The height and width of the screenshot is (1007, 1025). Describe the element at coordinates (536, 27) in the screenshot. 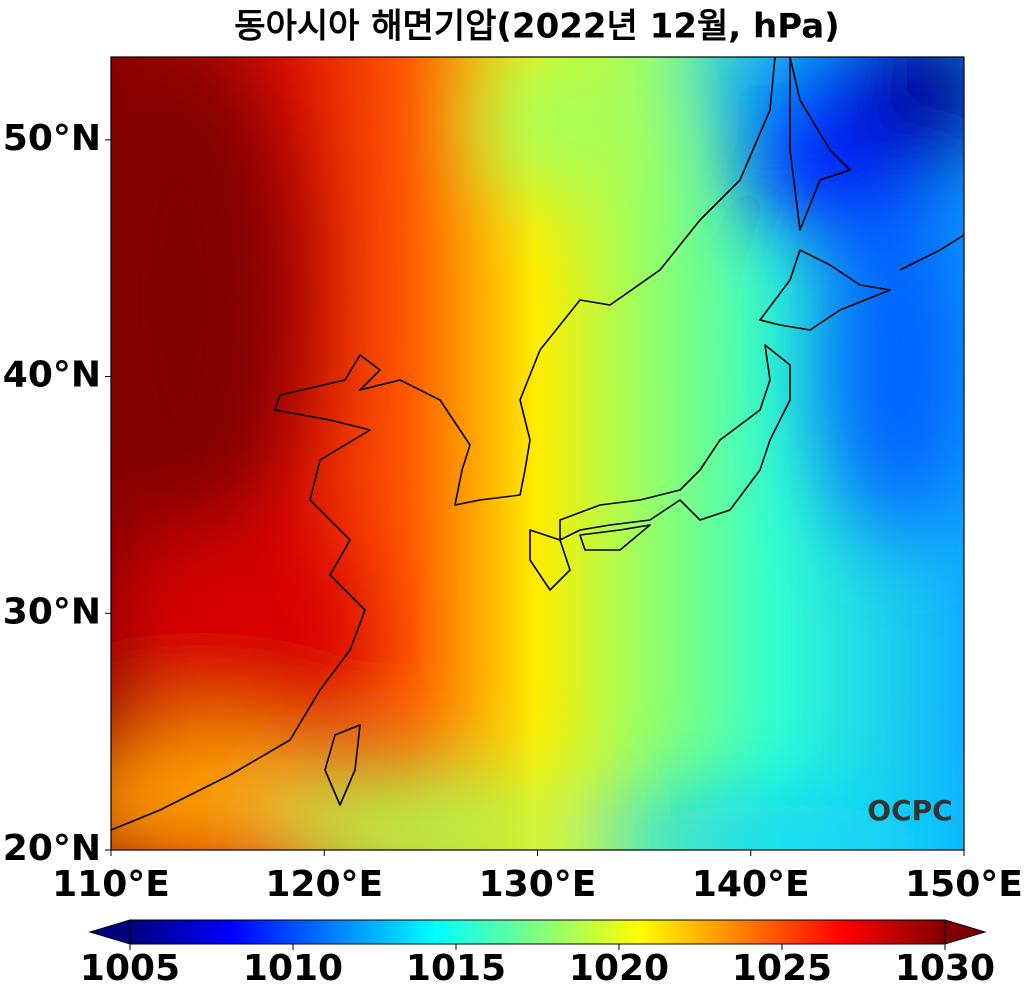

I see `title: 동아시아 해면기압(2022년 12월, hPa)` at that location.